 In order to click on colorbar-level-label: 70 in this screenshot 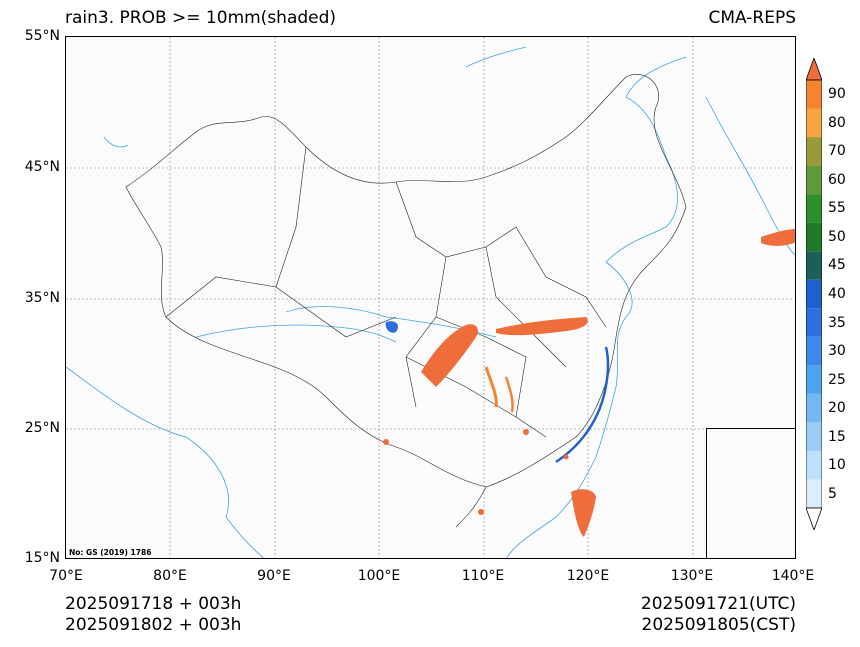, I will do `click(837, 151)`.